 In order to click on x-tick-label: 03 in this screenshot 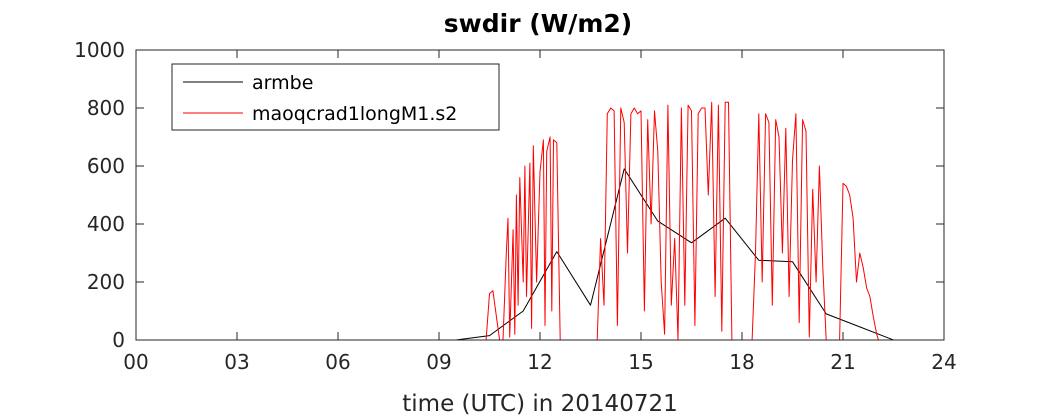, I will do `click(236, 362)`.